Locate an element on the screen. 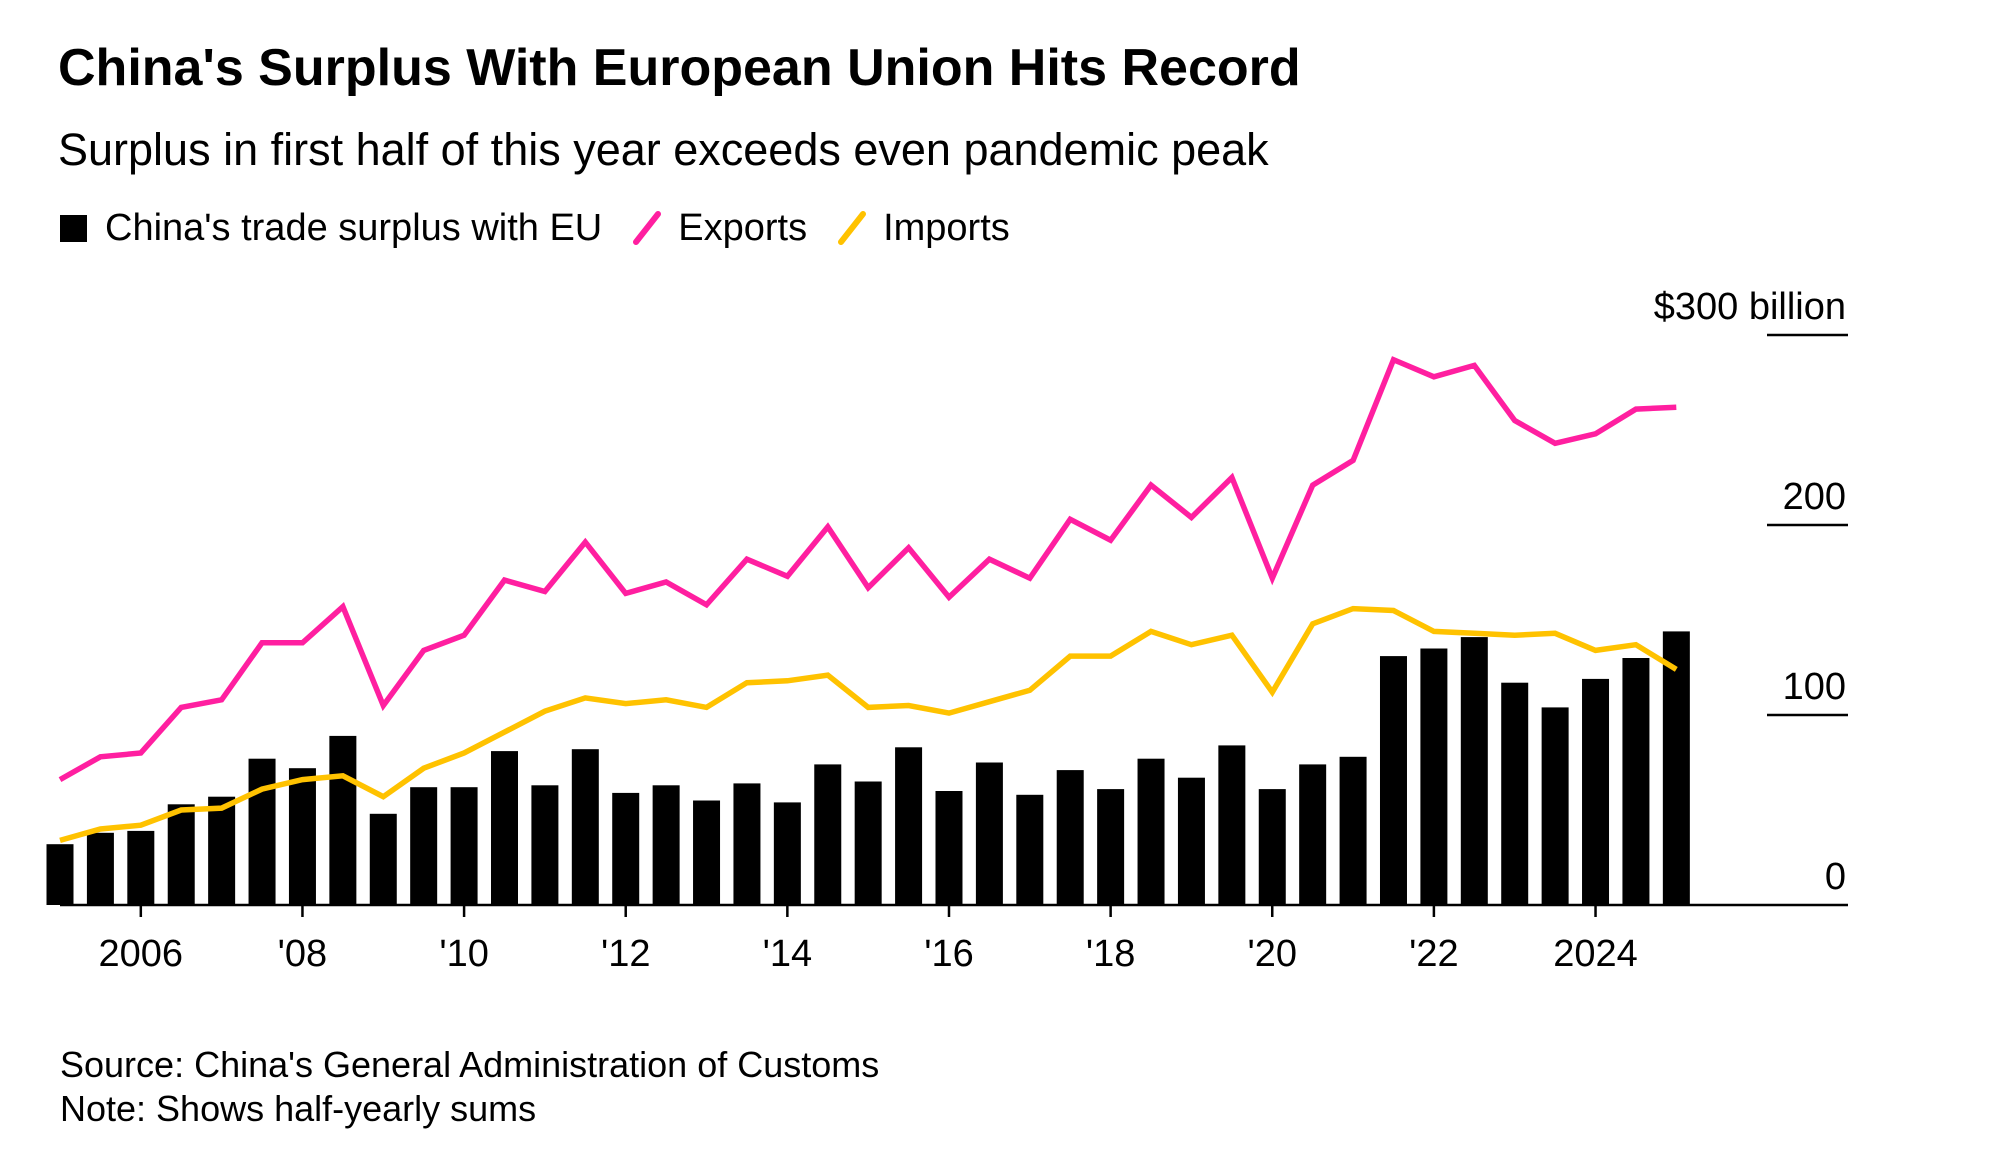  footnote: Note: Shows half-yearly sums is located at coordinates (298, 1108).